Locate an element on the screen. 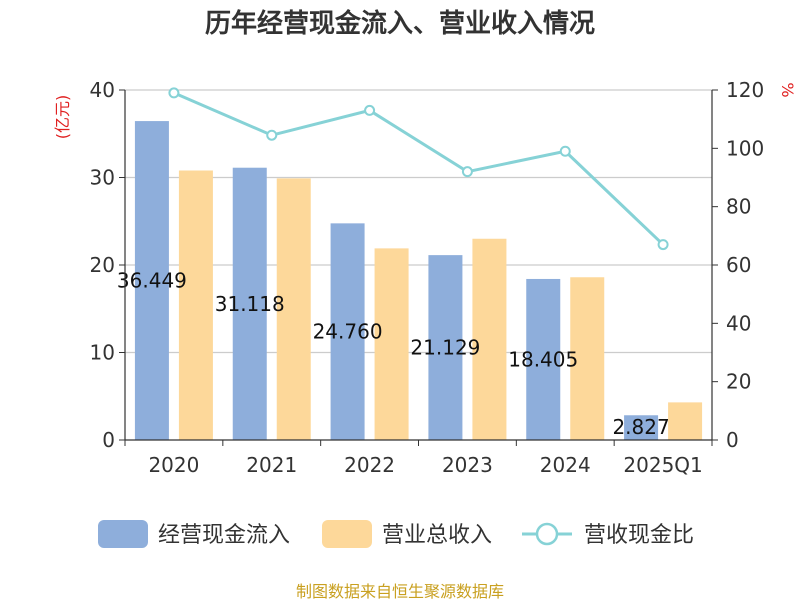 The width and height of the screenshot is (800, 600). x-tick-label: 2020 is located at coordinates (173, 465).